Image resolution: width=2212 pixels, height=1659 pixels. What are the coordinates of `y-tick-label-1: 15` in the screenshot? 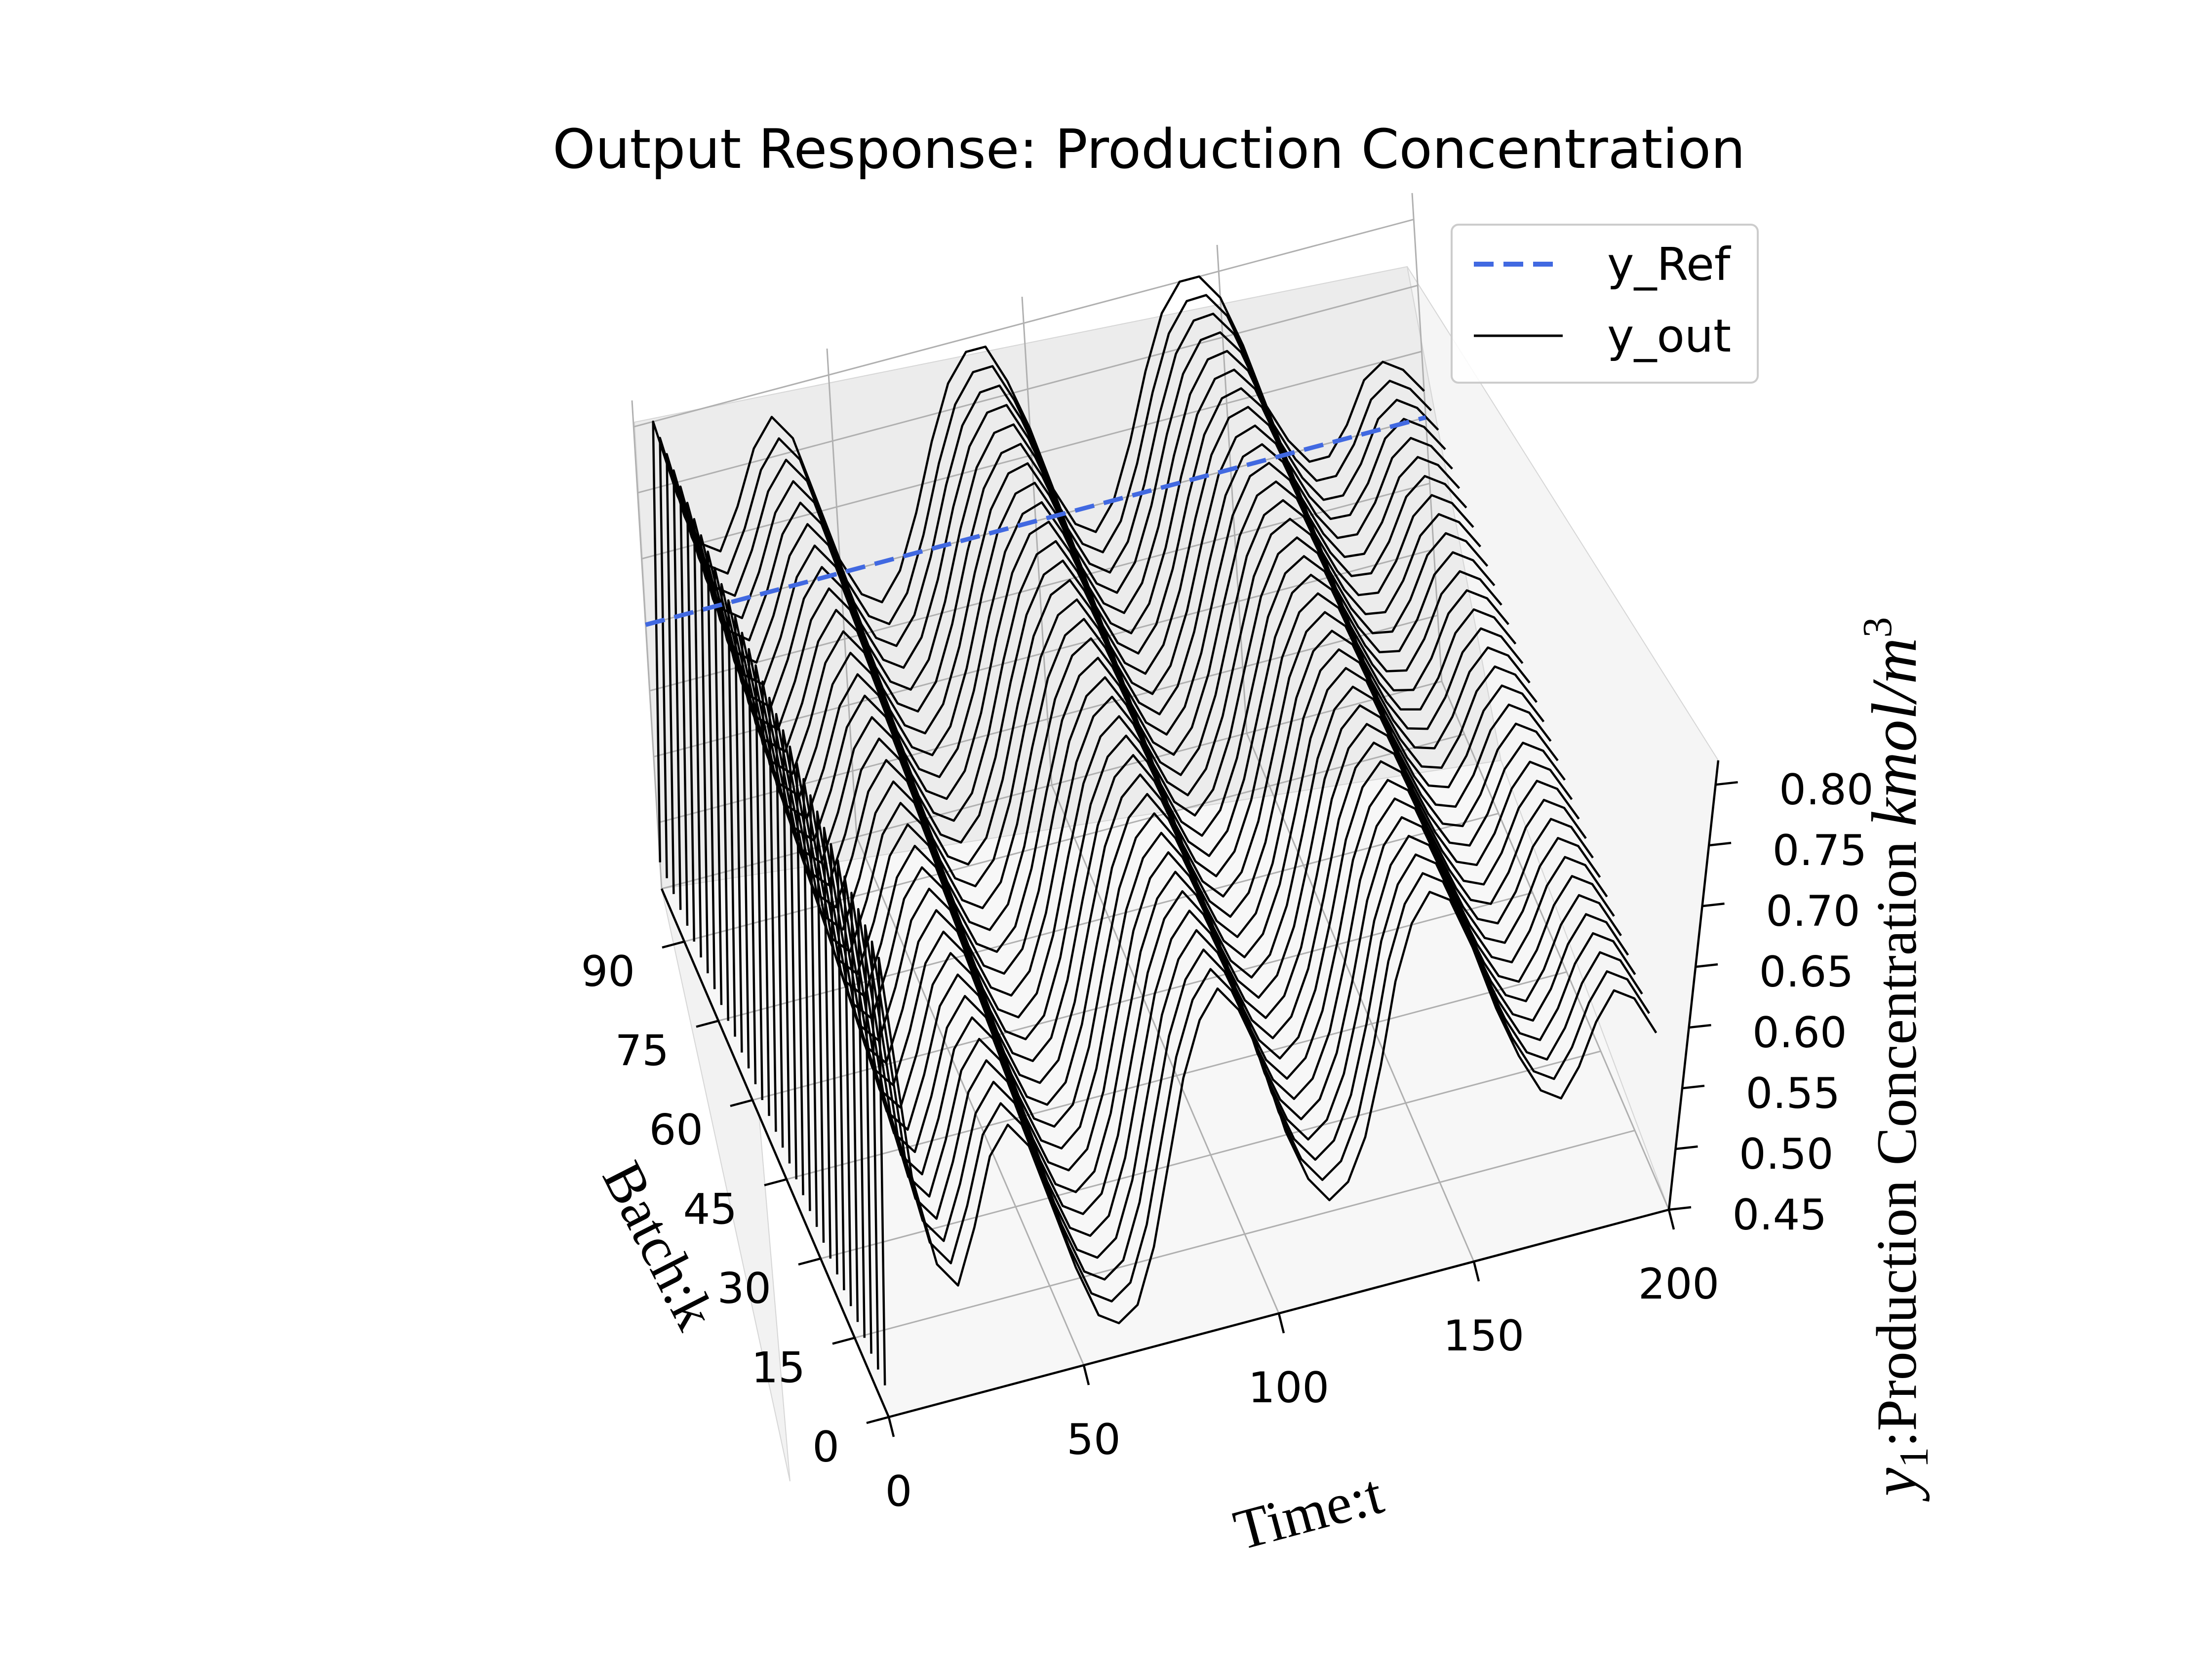 It's located at (778, 1368).